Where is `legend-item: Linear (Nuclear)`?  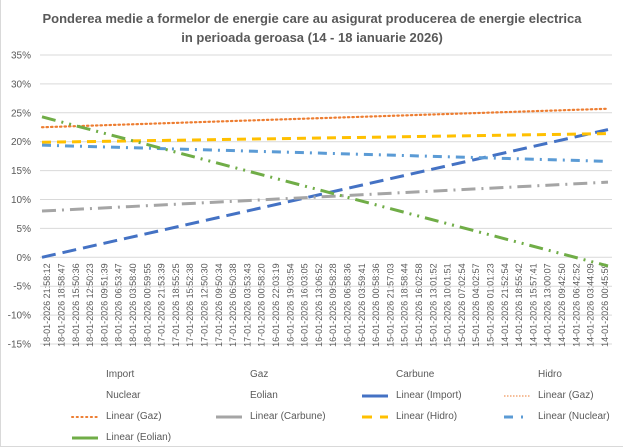 legend-item: Linear (Nuclear) is located at coordinates (556, 416).